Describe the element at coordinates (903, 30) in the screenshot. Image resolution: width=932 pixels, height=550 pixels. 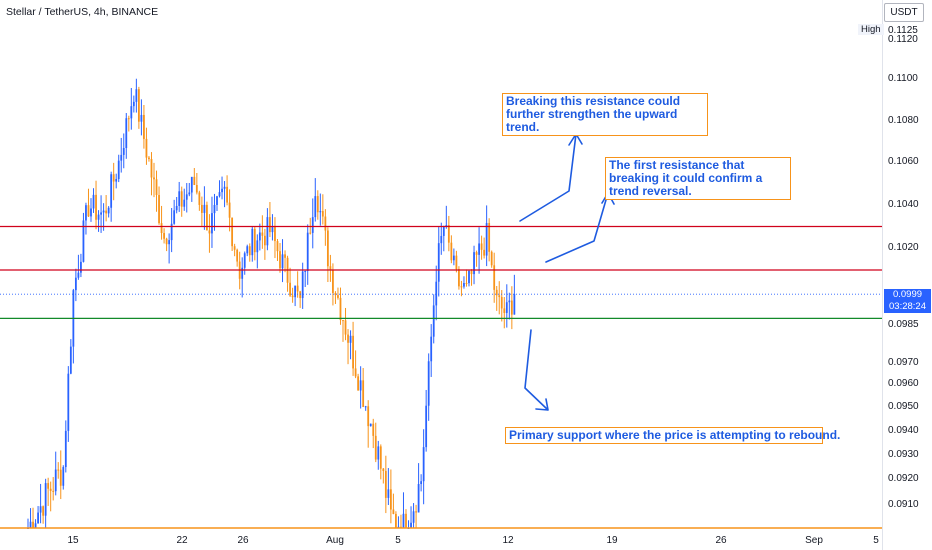
I see `y-tick-label: 0.1125` at that location.